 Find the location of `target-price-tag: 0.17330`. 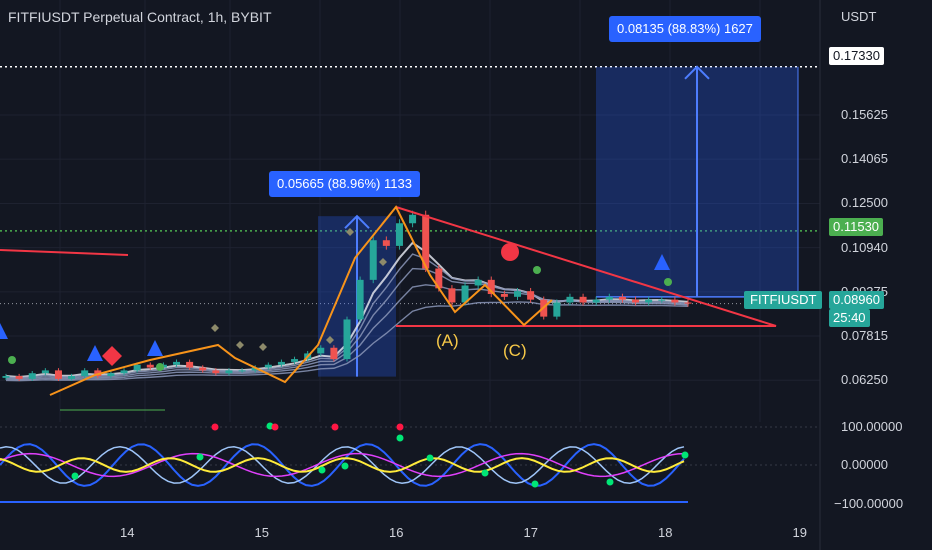

target-price-tag: 0.17330 is located at coordinates (856, 56).